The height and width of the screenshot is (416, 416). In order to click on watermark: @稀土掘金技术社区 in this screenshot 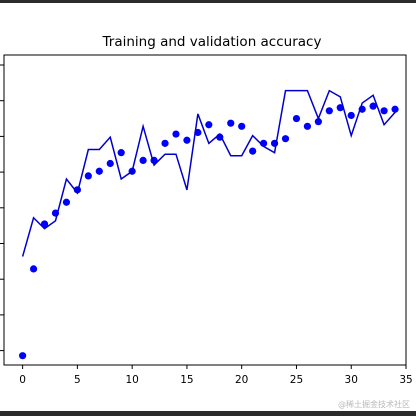, I will do `click(374, 404)`.